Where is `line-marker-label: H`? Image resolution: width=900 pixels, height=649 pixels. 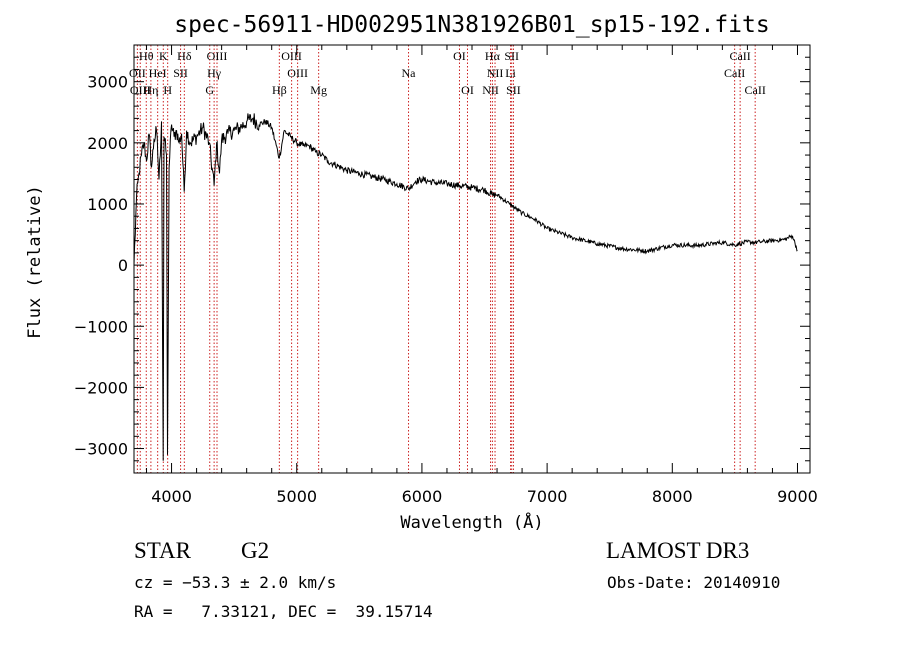
line-marker-label: H is located at coordinates (167, 90).